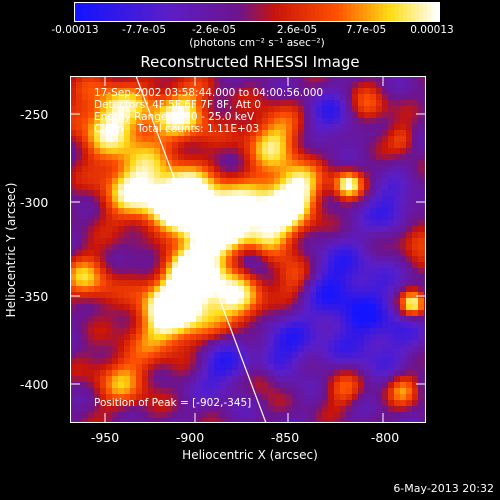  I want to click on colorbar-swatch, so click(137, 12).